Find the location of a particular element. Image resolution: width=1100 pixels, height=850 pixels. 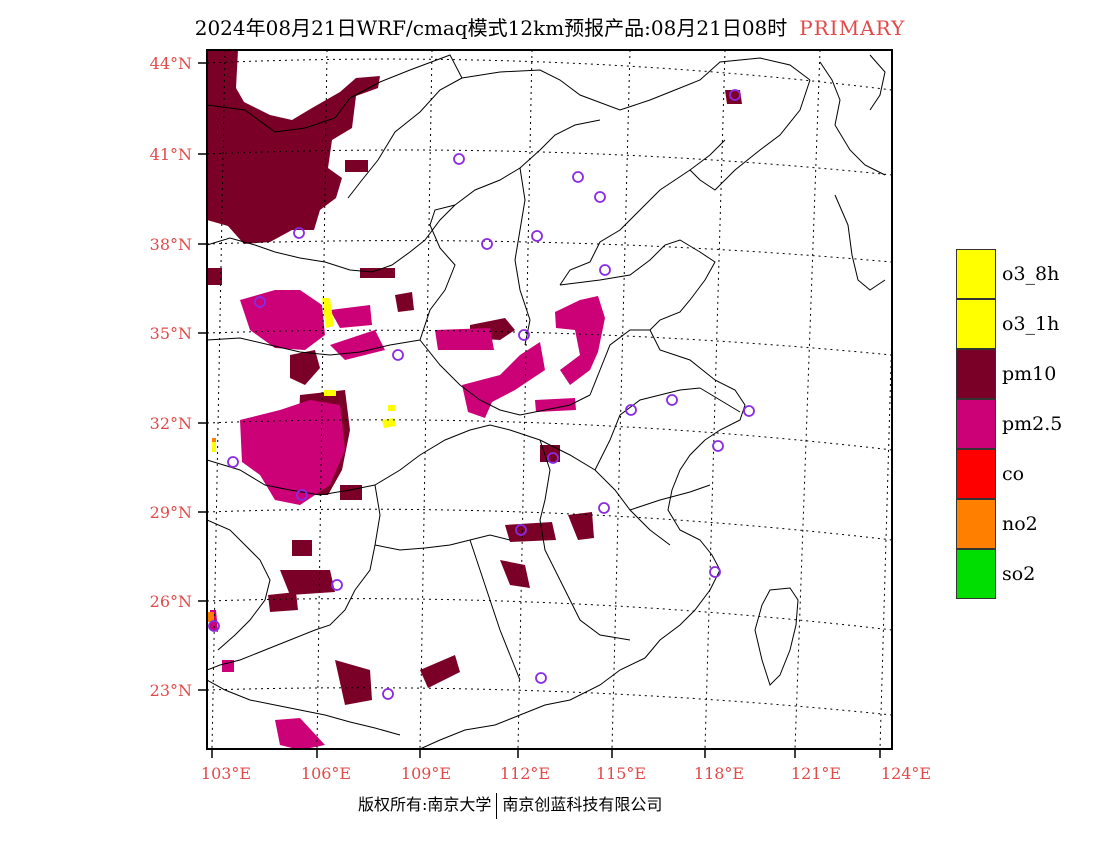

legend-label: pm10 is located at coordinates (1029, 374).